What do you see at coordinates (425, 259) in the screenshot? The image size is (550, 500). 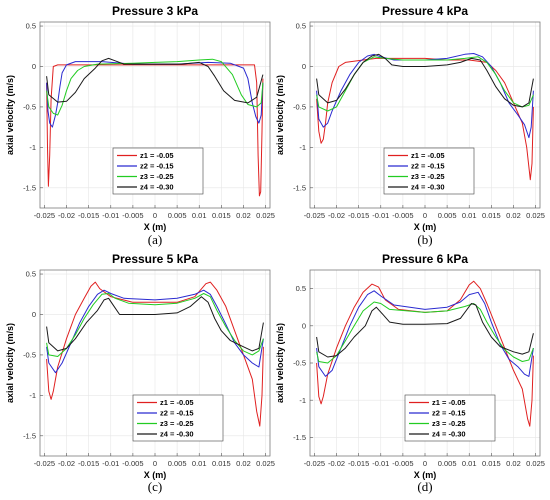 I see `chart-title: Pressure 6 kPa` at bounding box center [425, 259].